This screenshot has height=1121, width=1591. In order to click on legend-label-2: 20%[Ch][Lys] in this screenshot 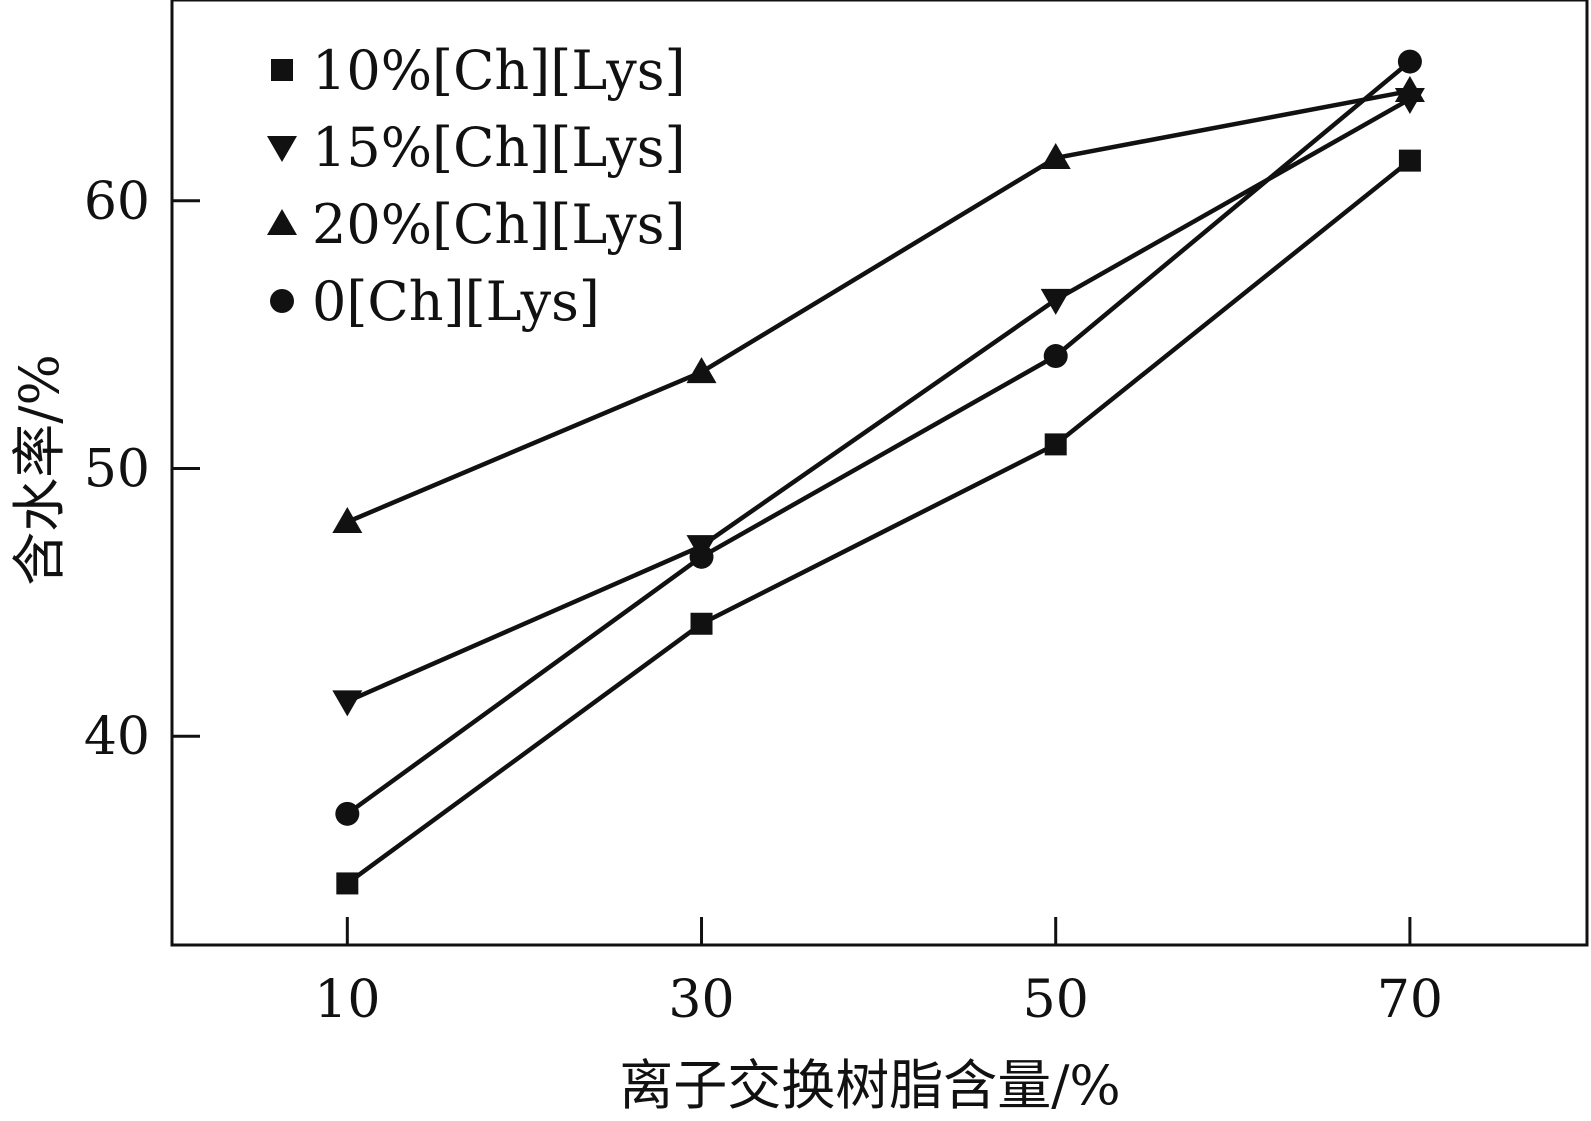, I will do `click(499, 224)`.